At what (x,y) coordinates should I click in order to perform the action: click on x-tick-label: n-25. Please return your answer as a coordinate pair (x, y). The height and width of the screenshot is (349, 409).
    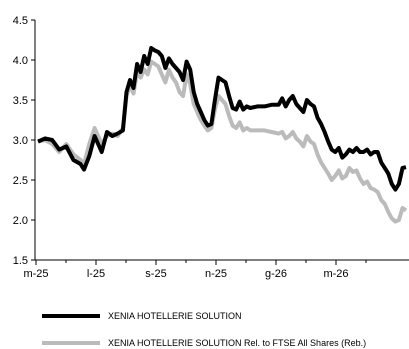
    Looking at the image, I should click on (216, 274).